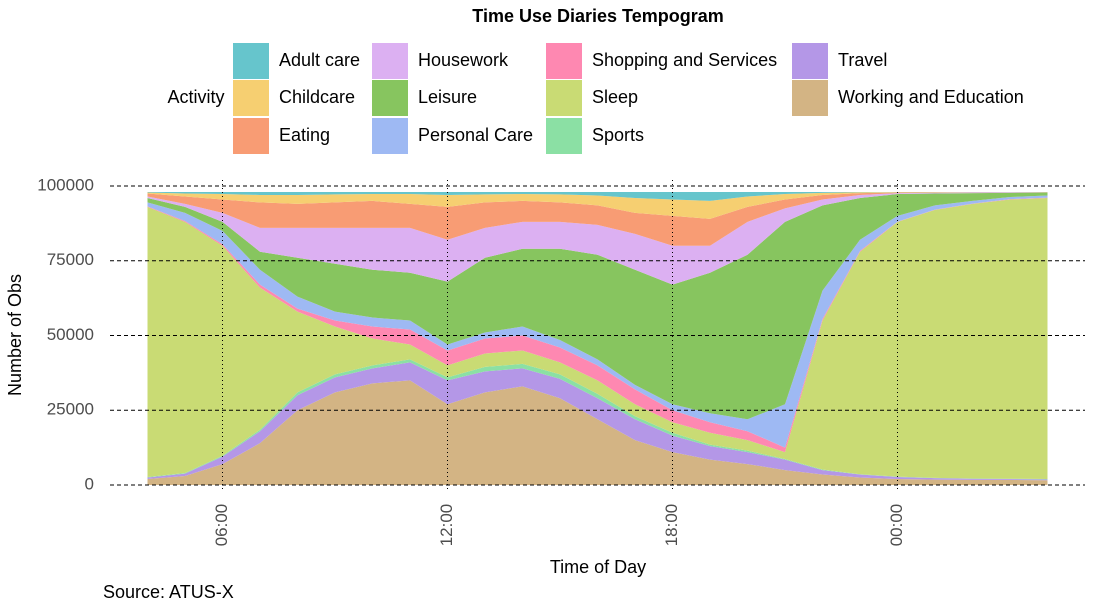  What do you see at coordinates (684, 60) in the screenshot?
I see `legend-label: Shopping and Services` at bounding box center [684, 60].